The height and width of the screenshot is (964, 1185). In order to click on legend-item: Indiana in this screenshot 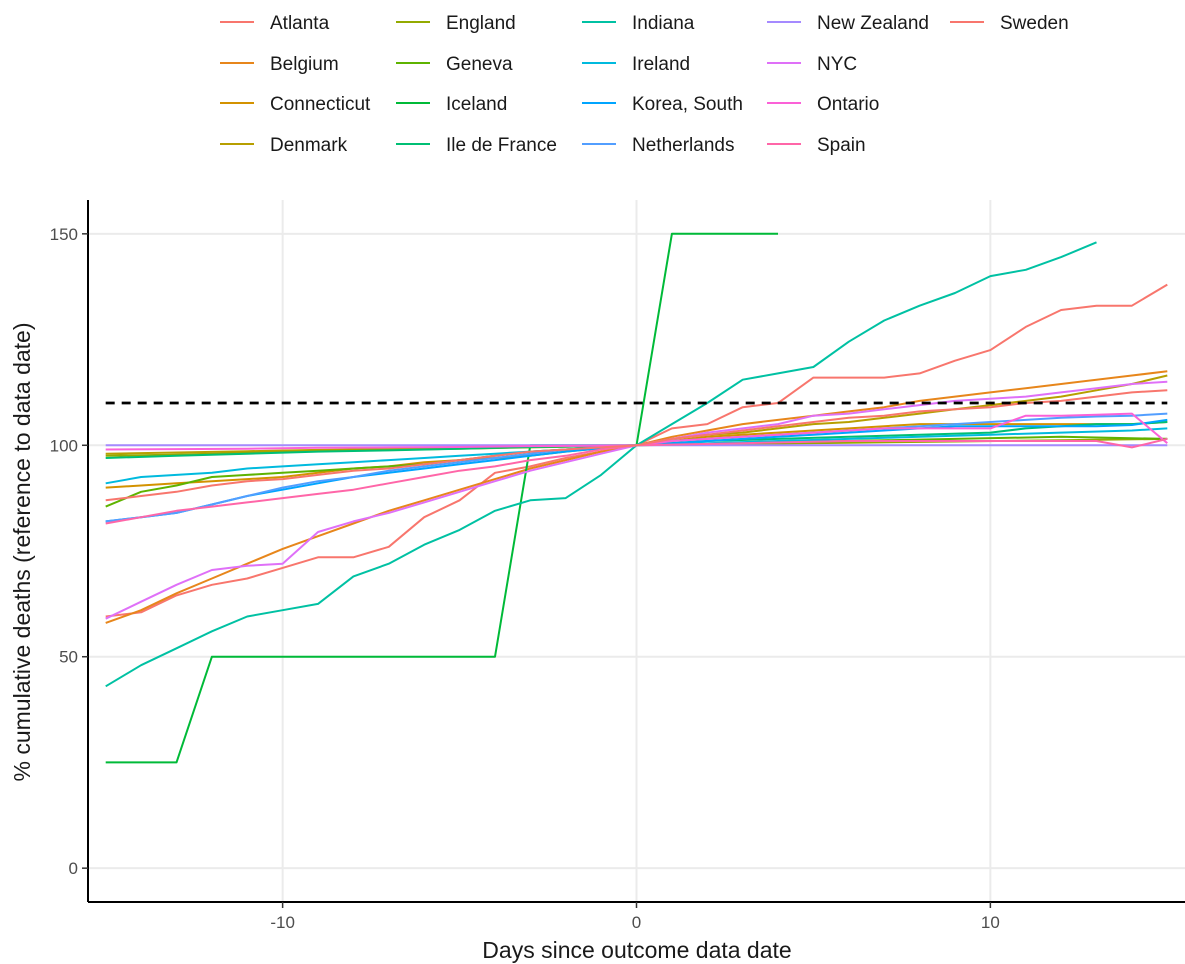, I will do `click(638, 23)`.